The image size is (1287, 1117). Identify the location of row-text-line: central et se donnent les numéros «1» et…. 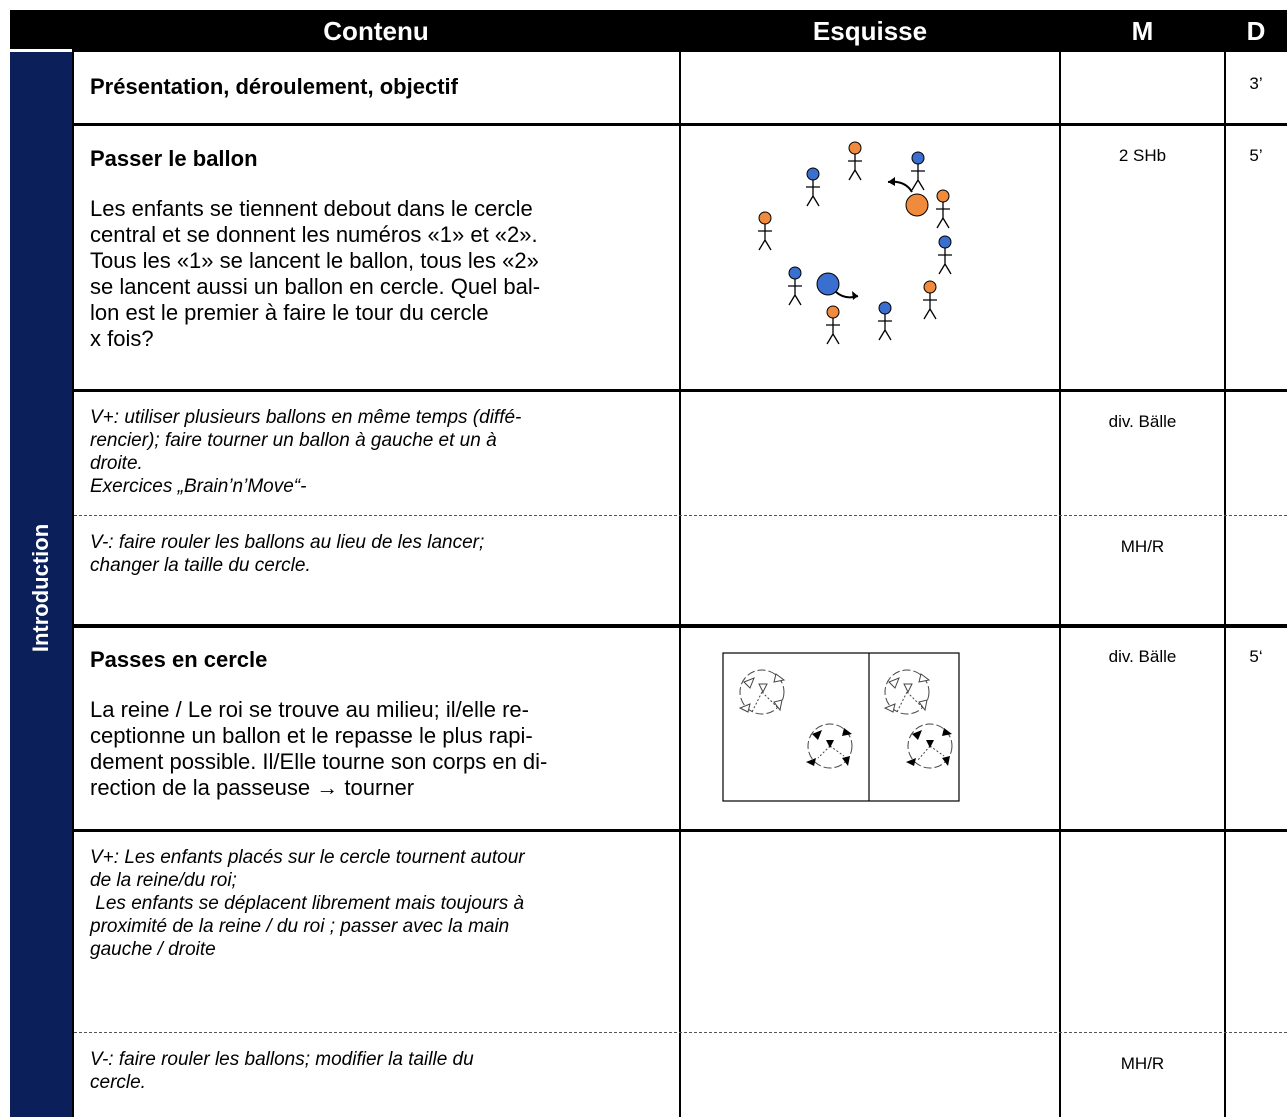
(314, 234).